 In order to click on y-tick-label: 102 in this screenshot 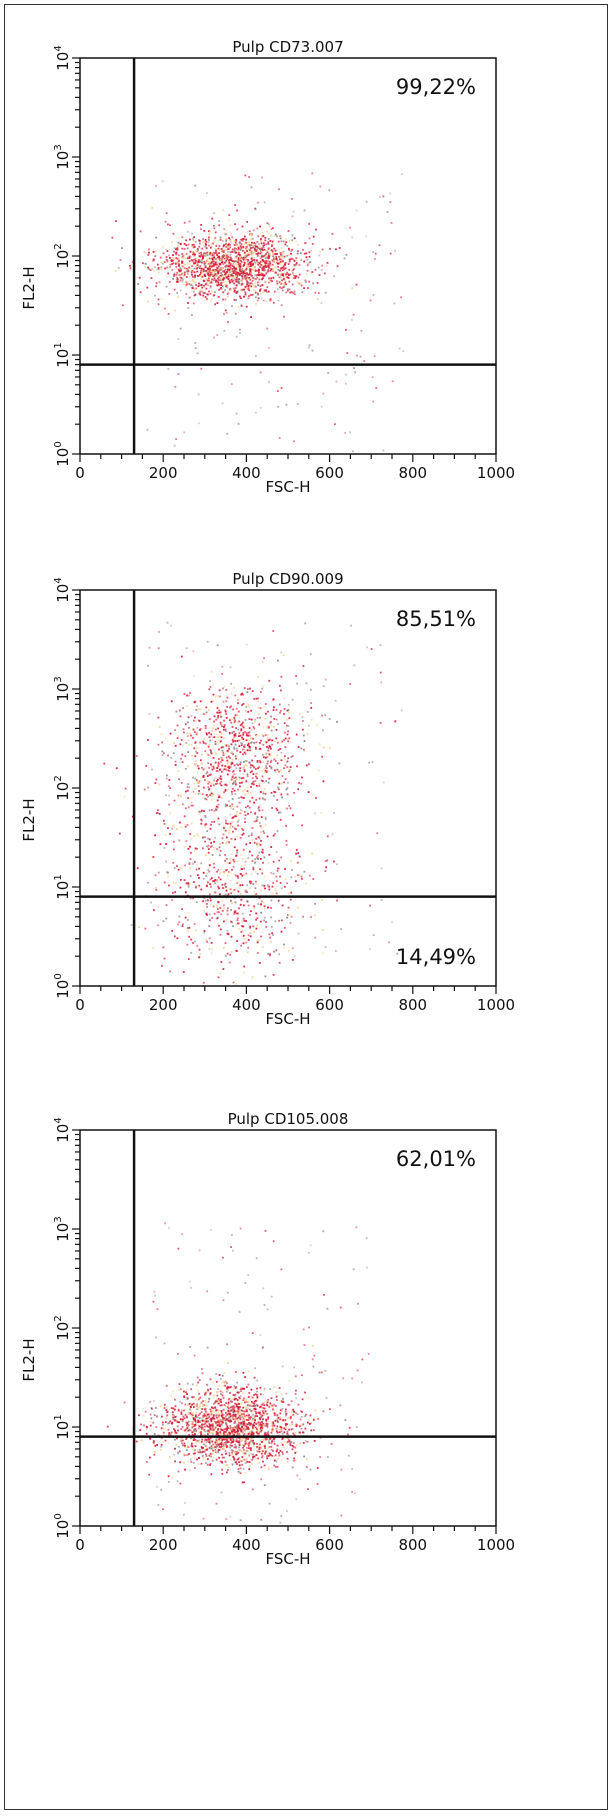, I will do `click(62, 787)`.